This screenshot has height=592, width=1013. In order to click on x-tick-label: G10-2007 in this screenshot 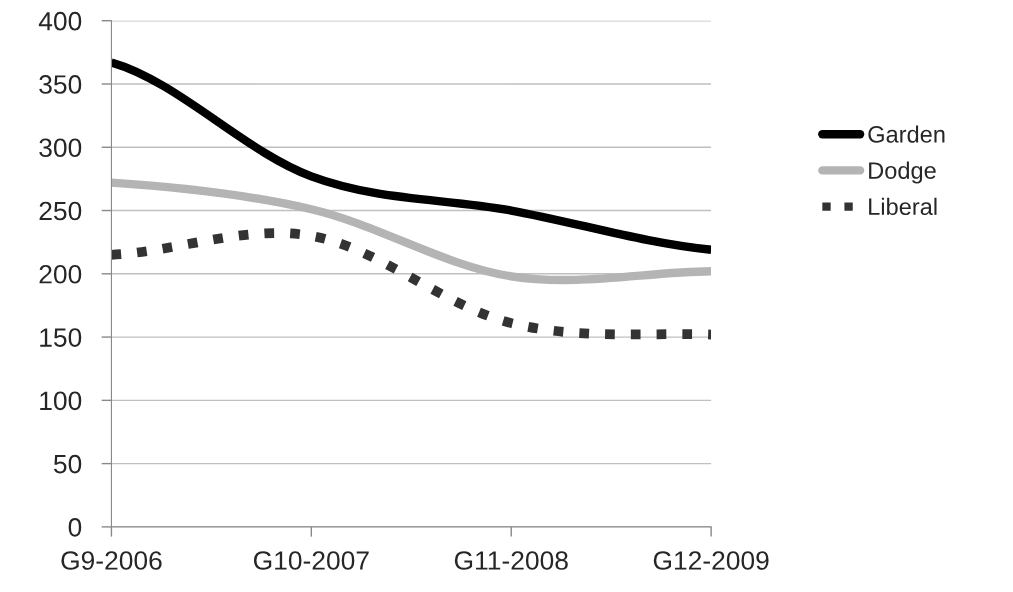, I will do `click(311, 560)`.